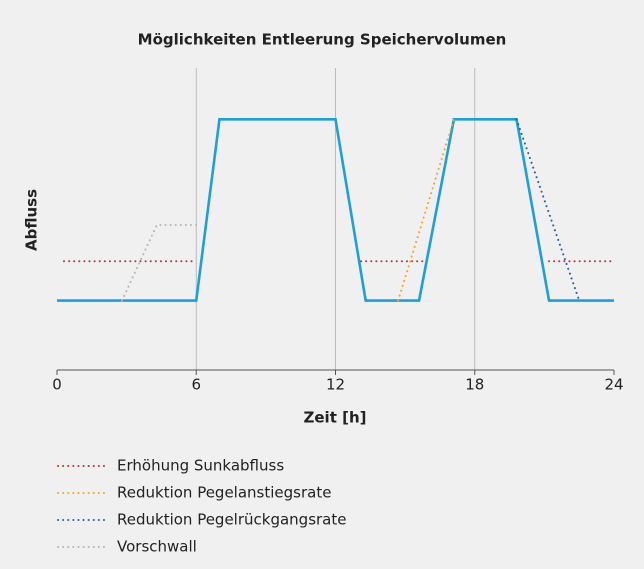  What do you see at coordinates (322, 40) in the screenshot?
I see `chart-title: Möglichkeiten Entleerung Speichervolumen` at bounding box center [322, 40].